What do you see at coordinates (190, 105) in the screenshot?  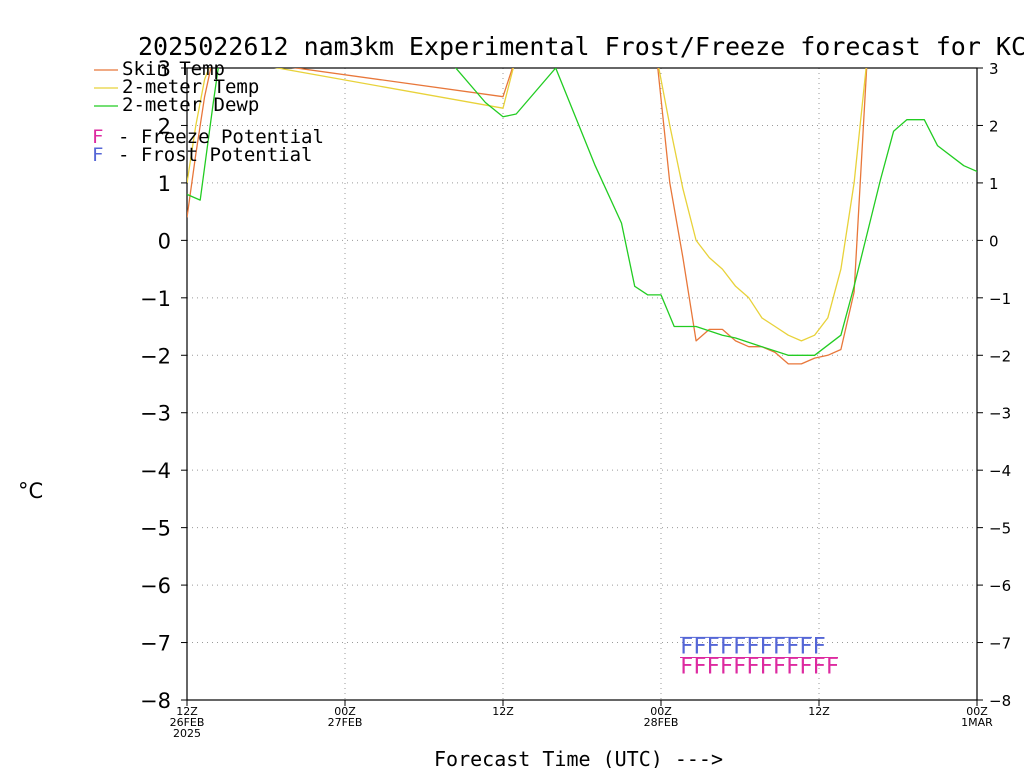 I see `legend-label: 2-meter Dewp` at bounding box center [190, 105].